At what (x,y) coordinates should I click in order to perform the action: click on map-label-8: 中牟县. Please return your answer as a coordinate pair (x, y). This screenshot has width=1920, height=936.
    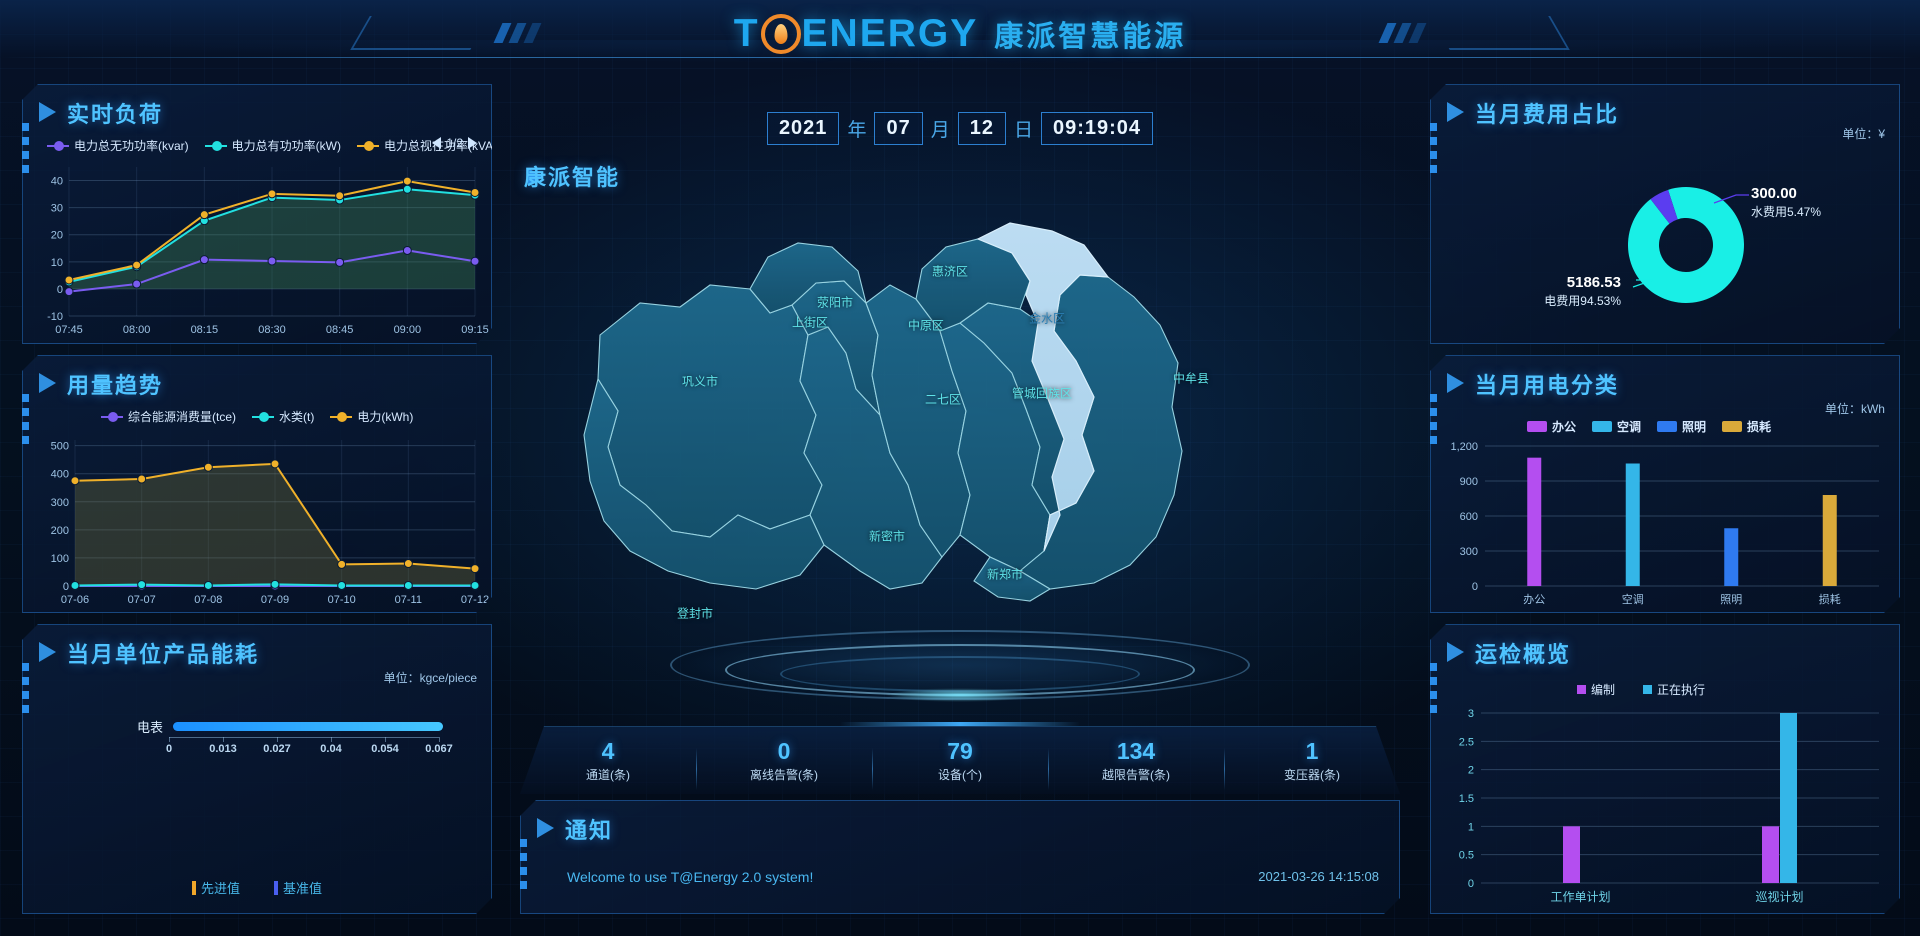
    Looking at the image, I should click on (1191, 378).